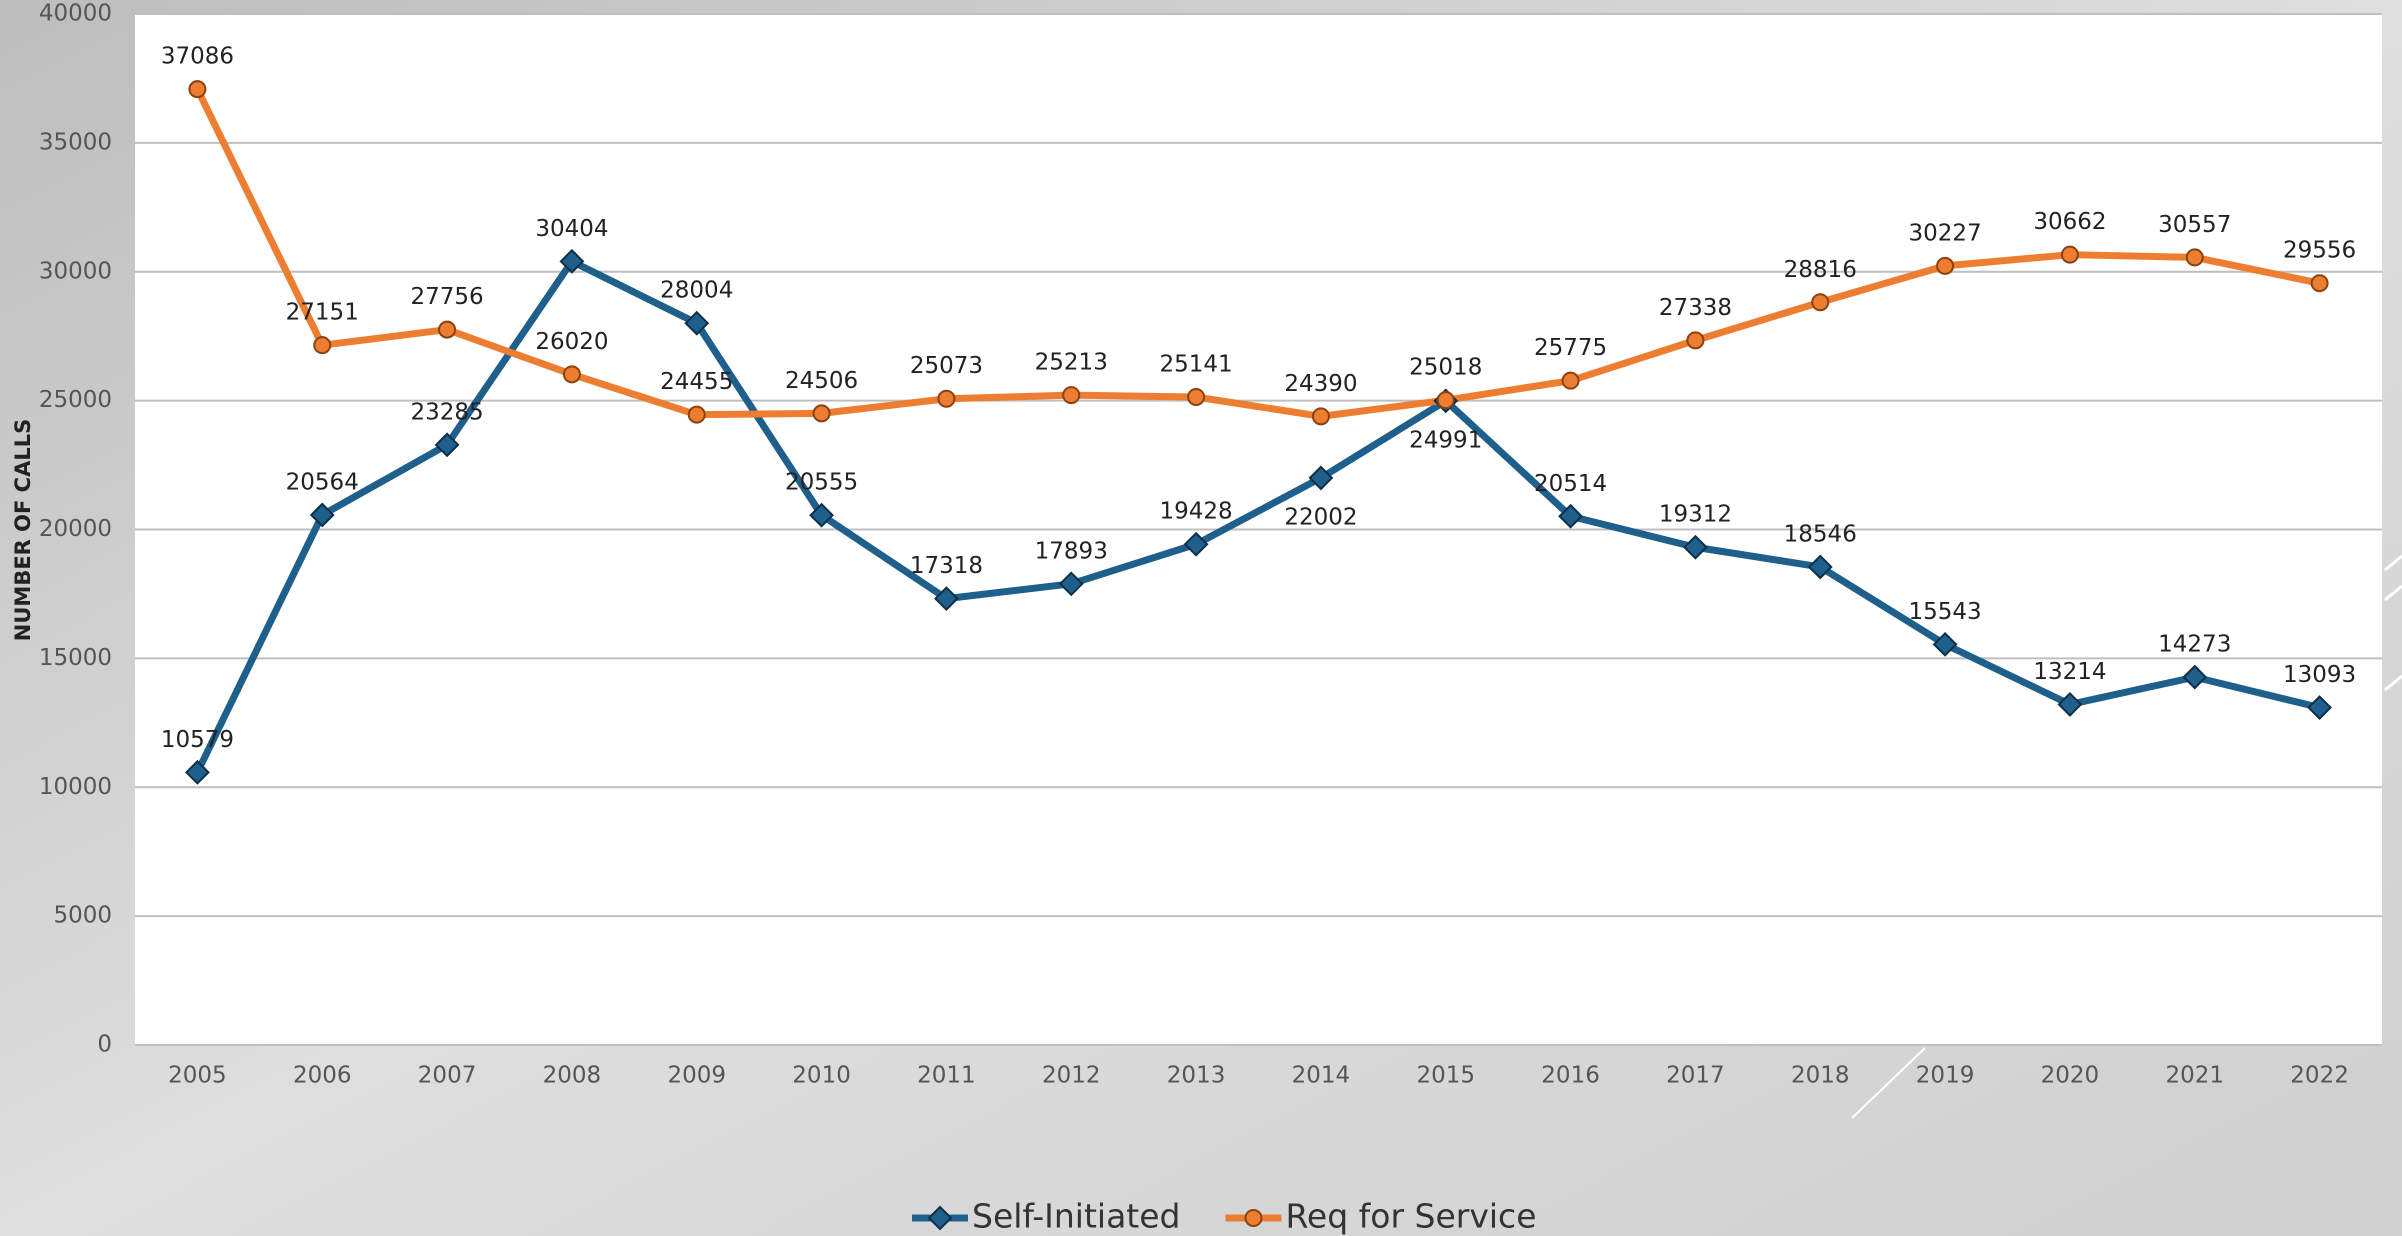 The image size is (2402, 1236). What do you see at coordinates (1820, 270) in the screenshot?
I see `data-label: 28816` at bounding box center [1820, 270].